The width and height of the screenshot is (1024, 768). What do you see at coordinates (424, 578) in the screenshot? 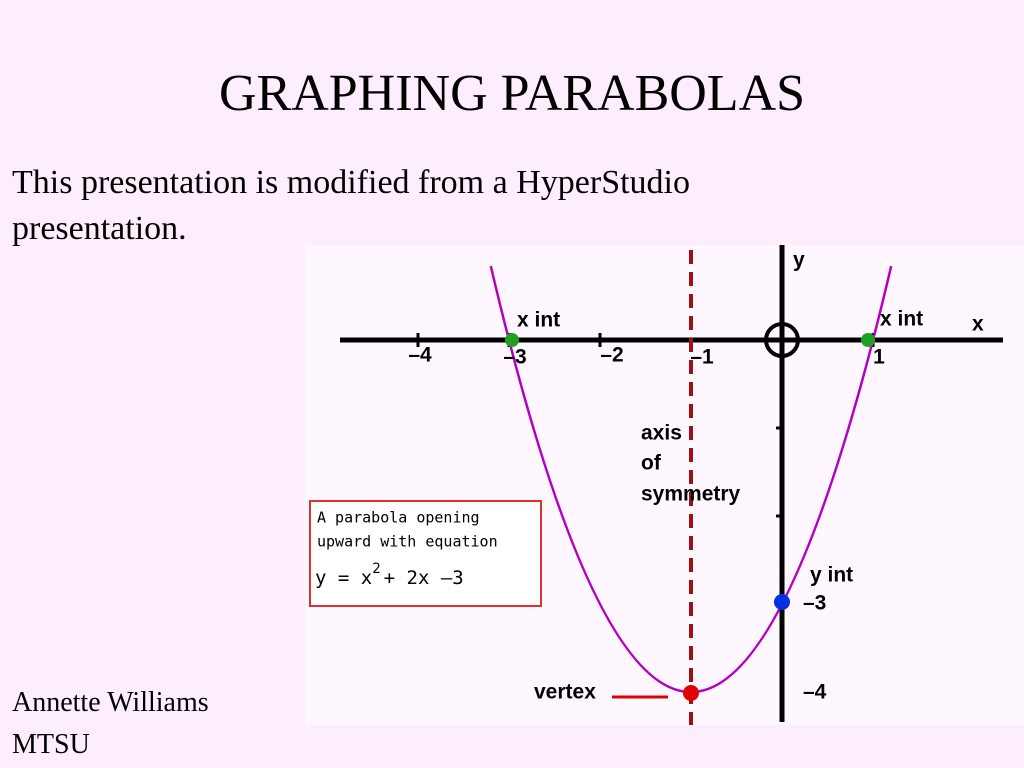
I see `equation-part: + 2x –3` at bounding box center [424, 578].